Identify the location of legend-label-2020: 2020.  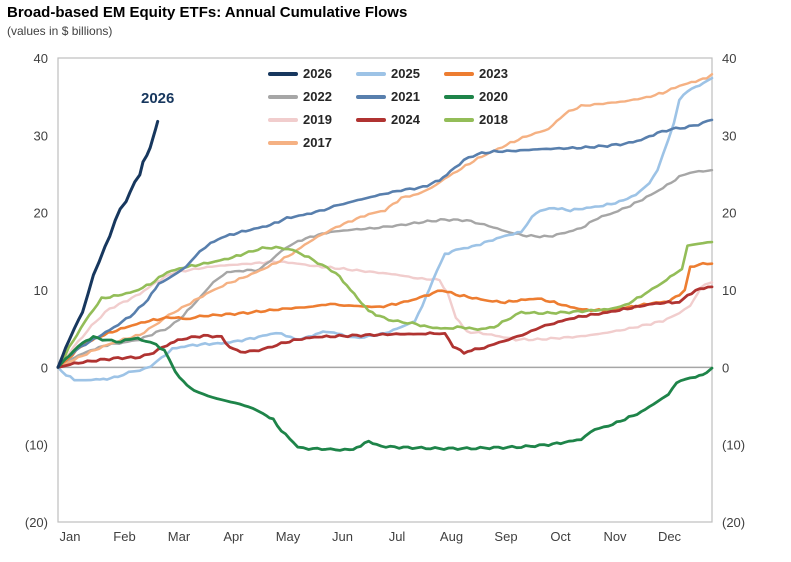
(493, 96).